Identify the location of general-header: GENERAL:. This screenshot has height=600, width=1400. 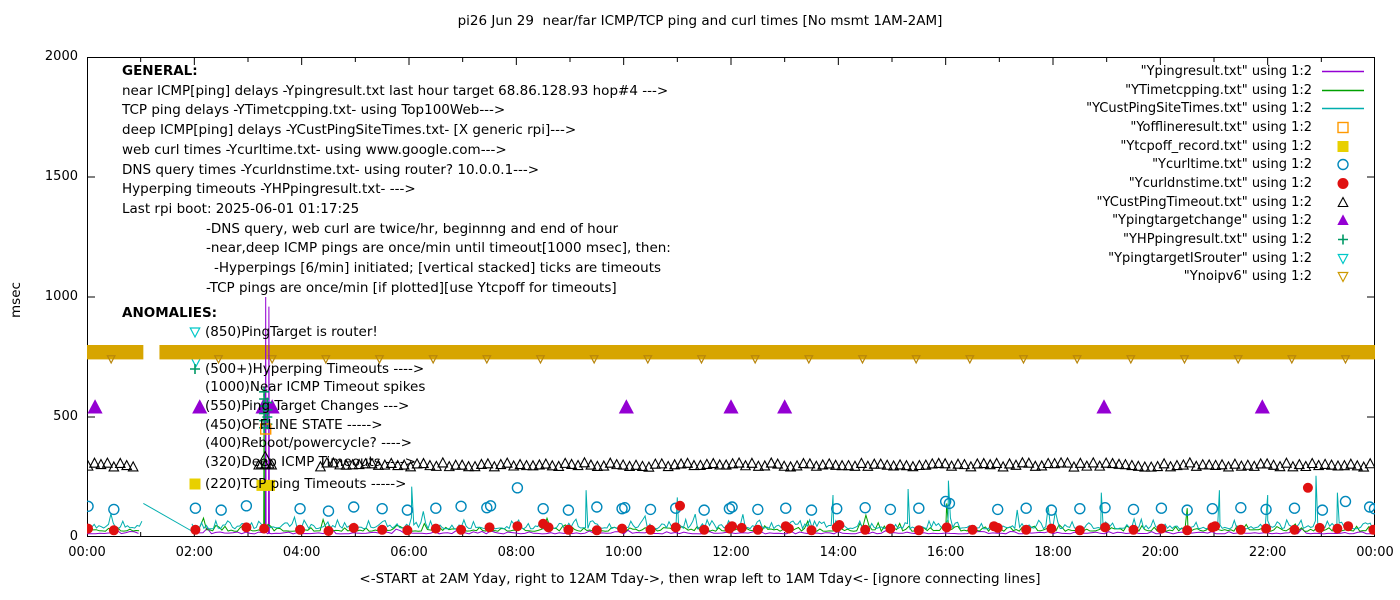
(160, 71).